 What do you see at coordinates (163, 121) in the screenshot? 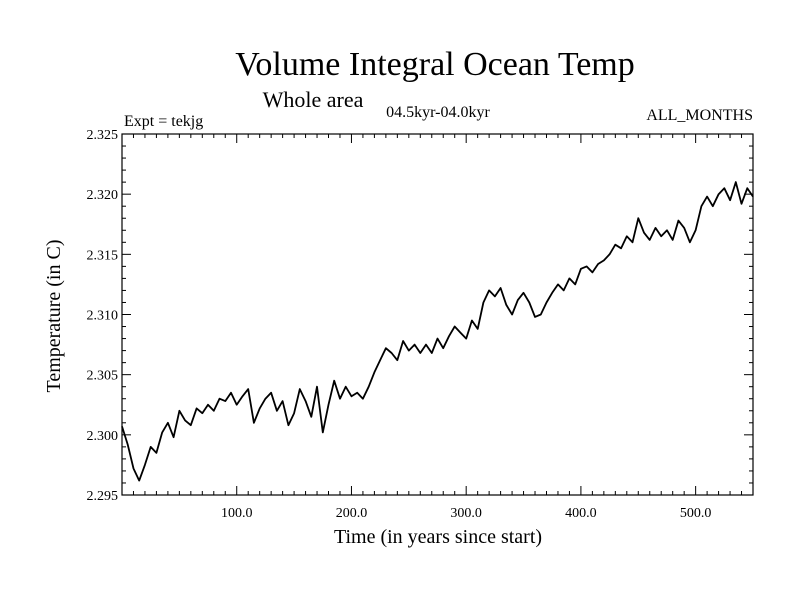
I see `expt-label: Expt = tekjg` at bounding box center [163, 121].